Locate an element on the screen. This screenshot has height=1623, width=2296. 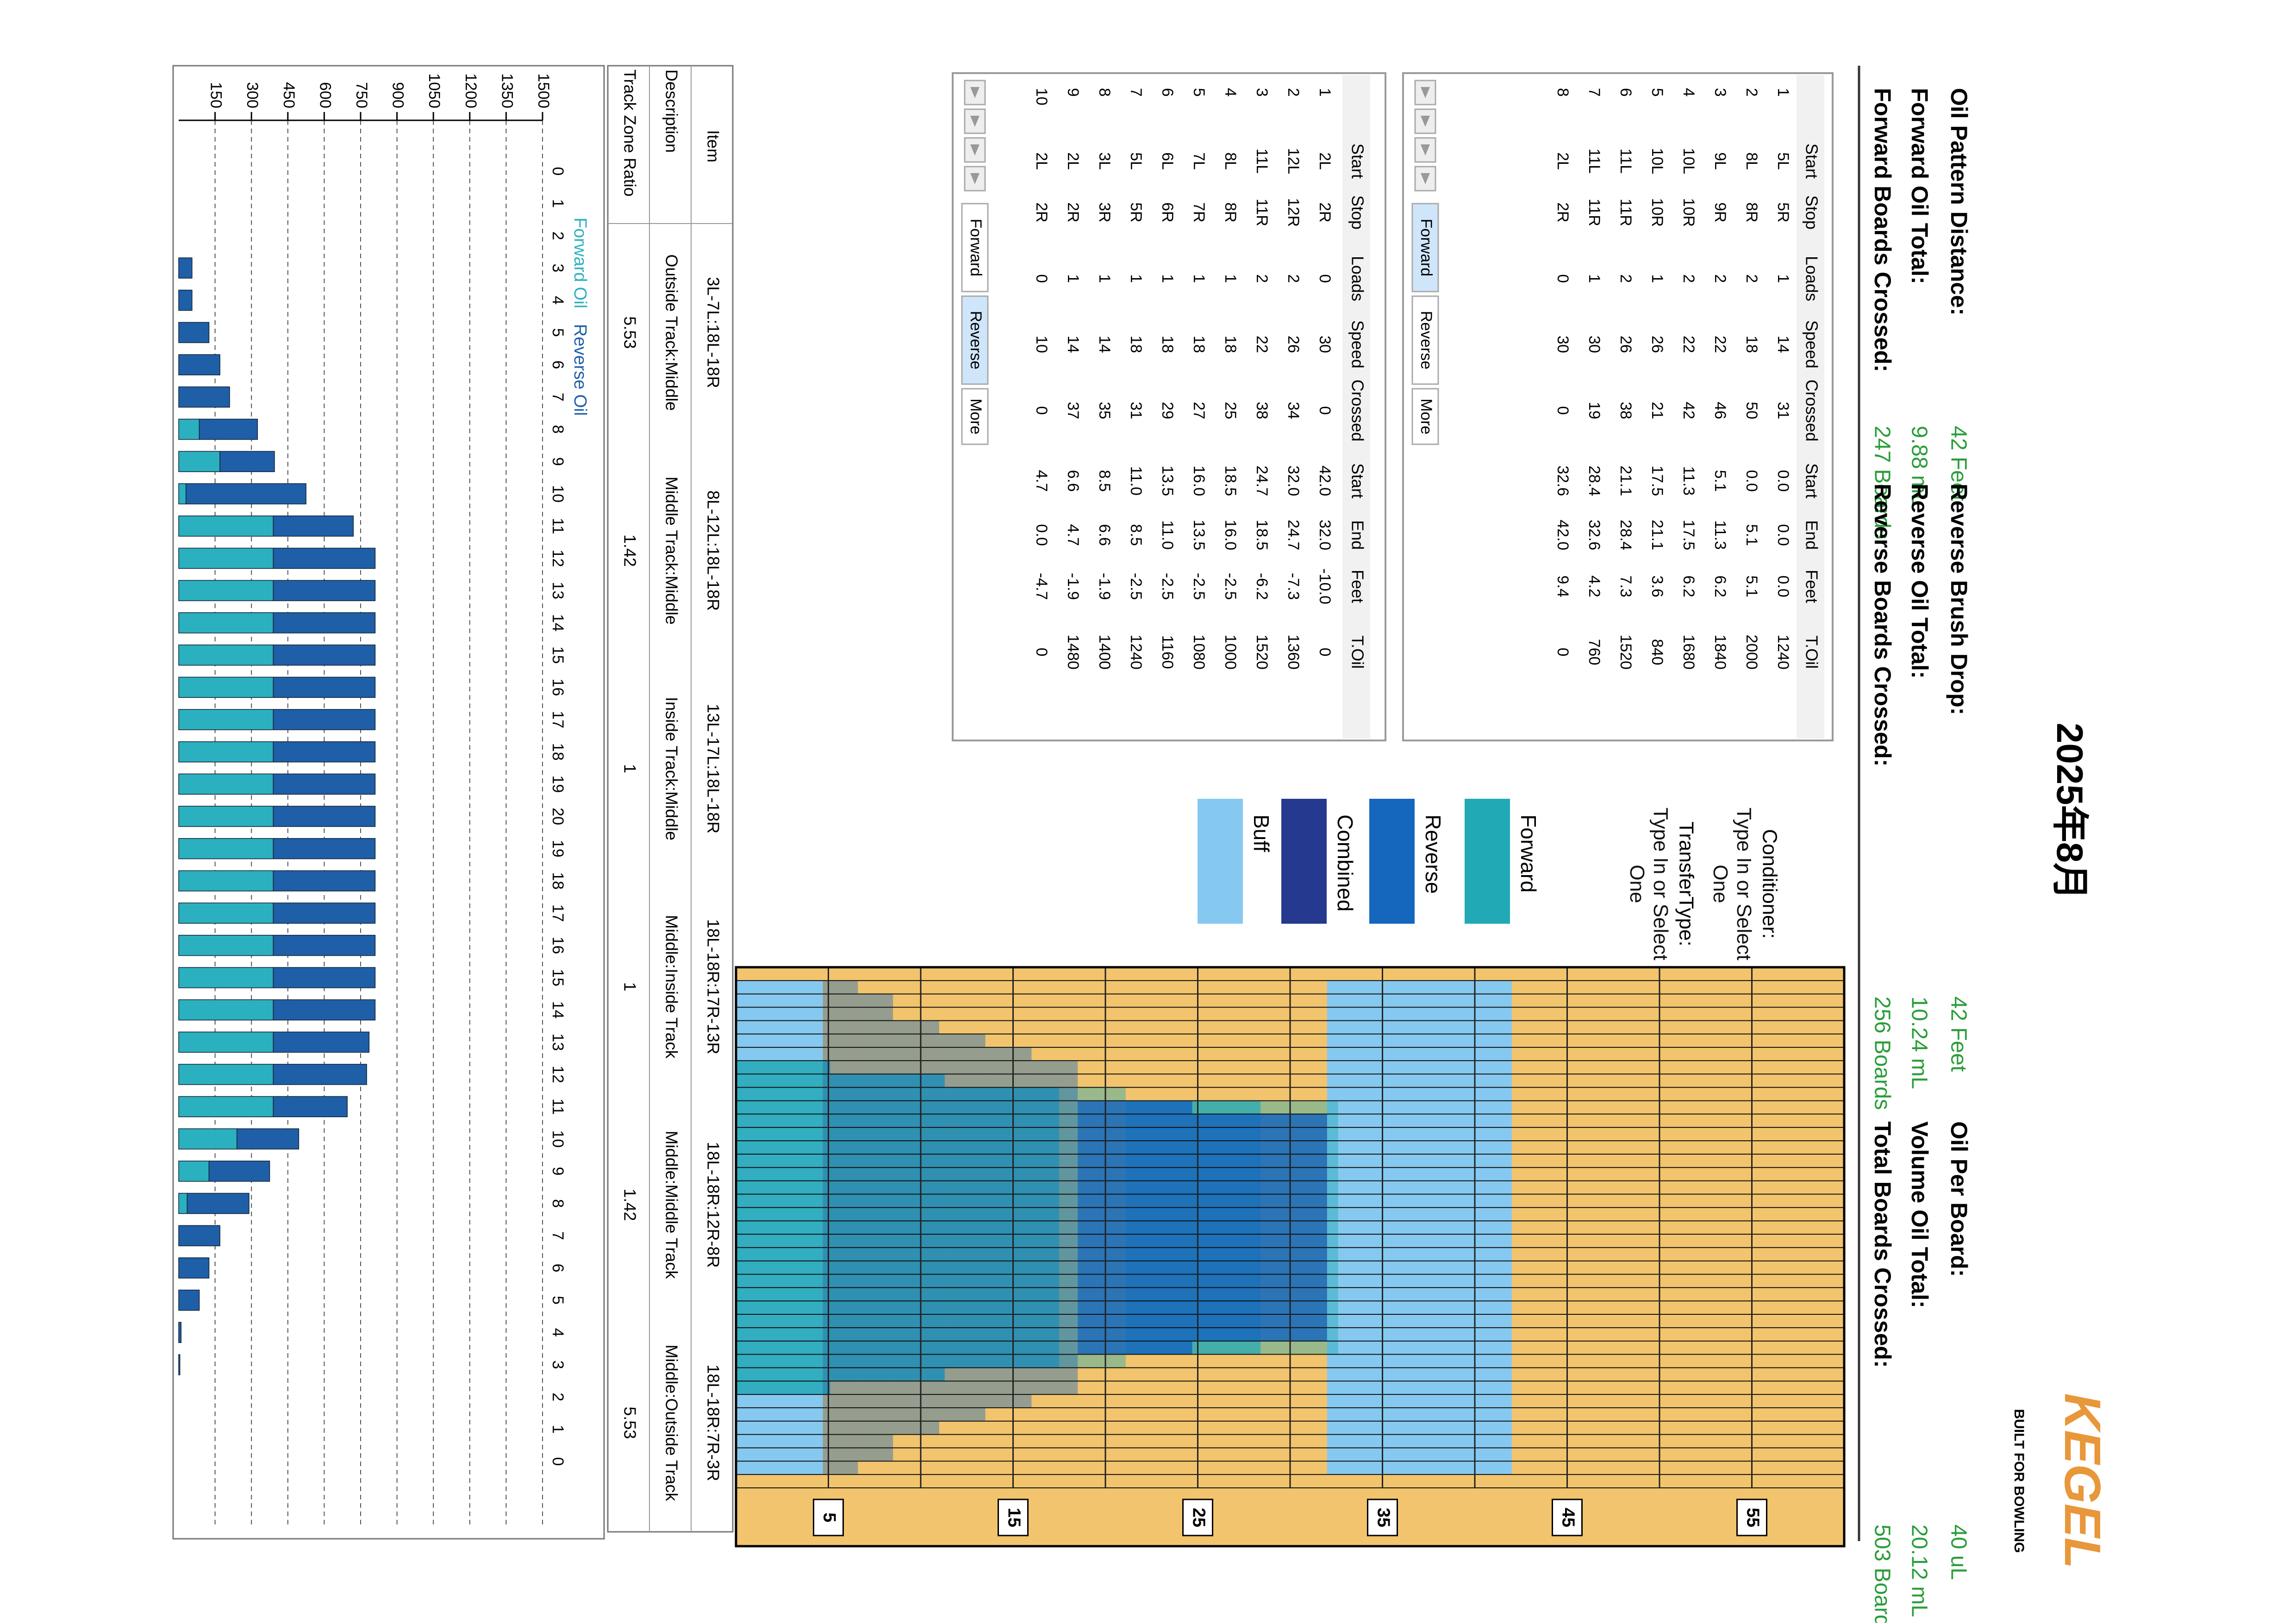
table-cell: 10L is located at coordinates (1657, 161).